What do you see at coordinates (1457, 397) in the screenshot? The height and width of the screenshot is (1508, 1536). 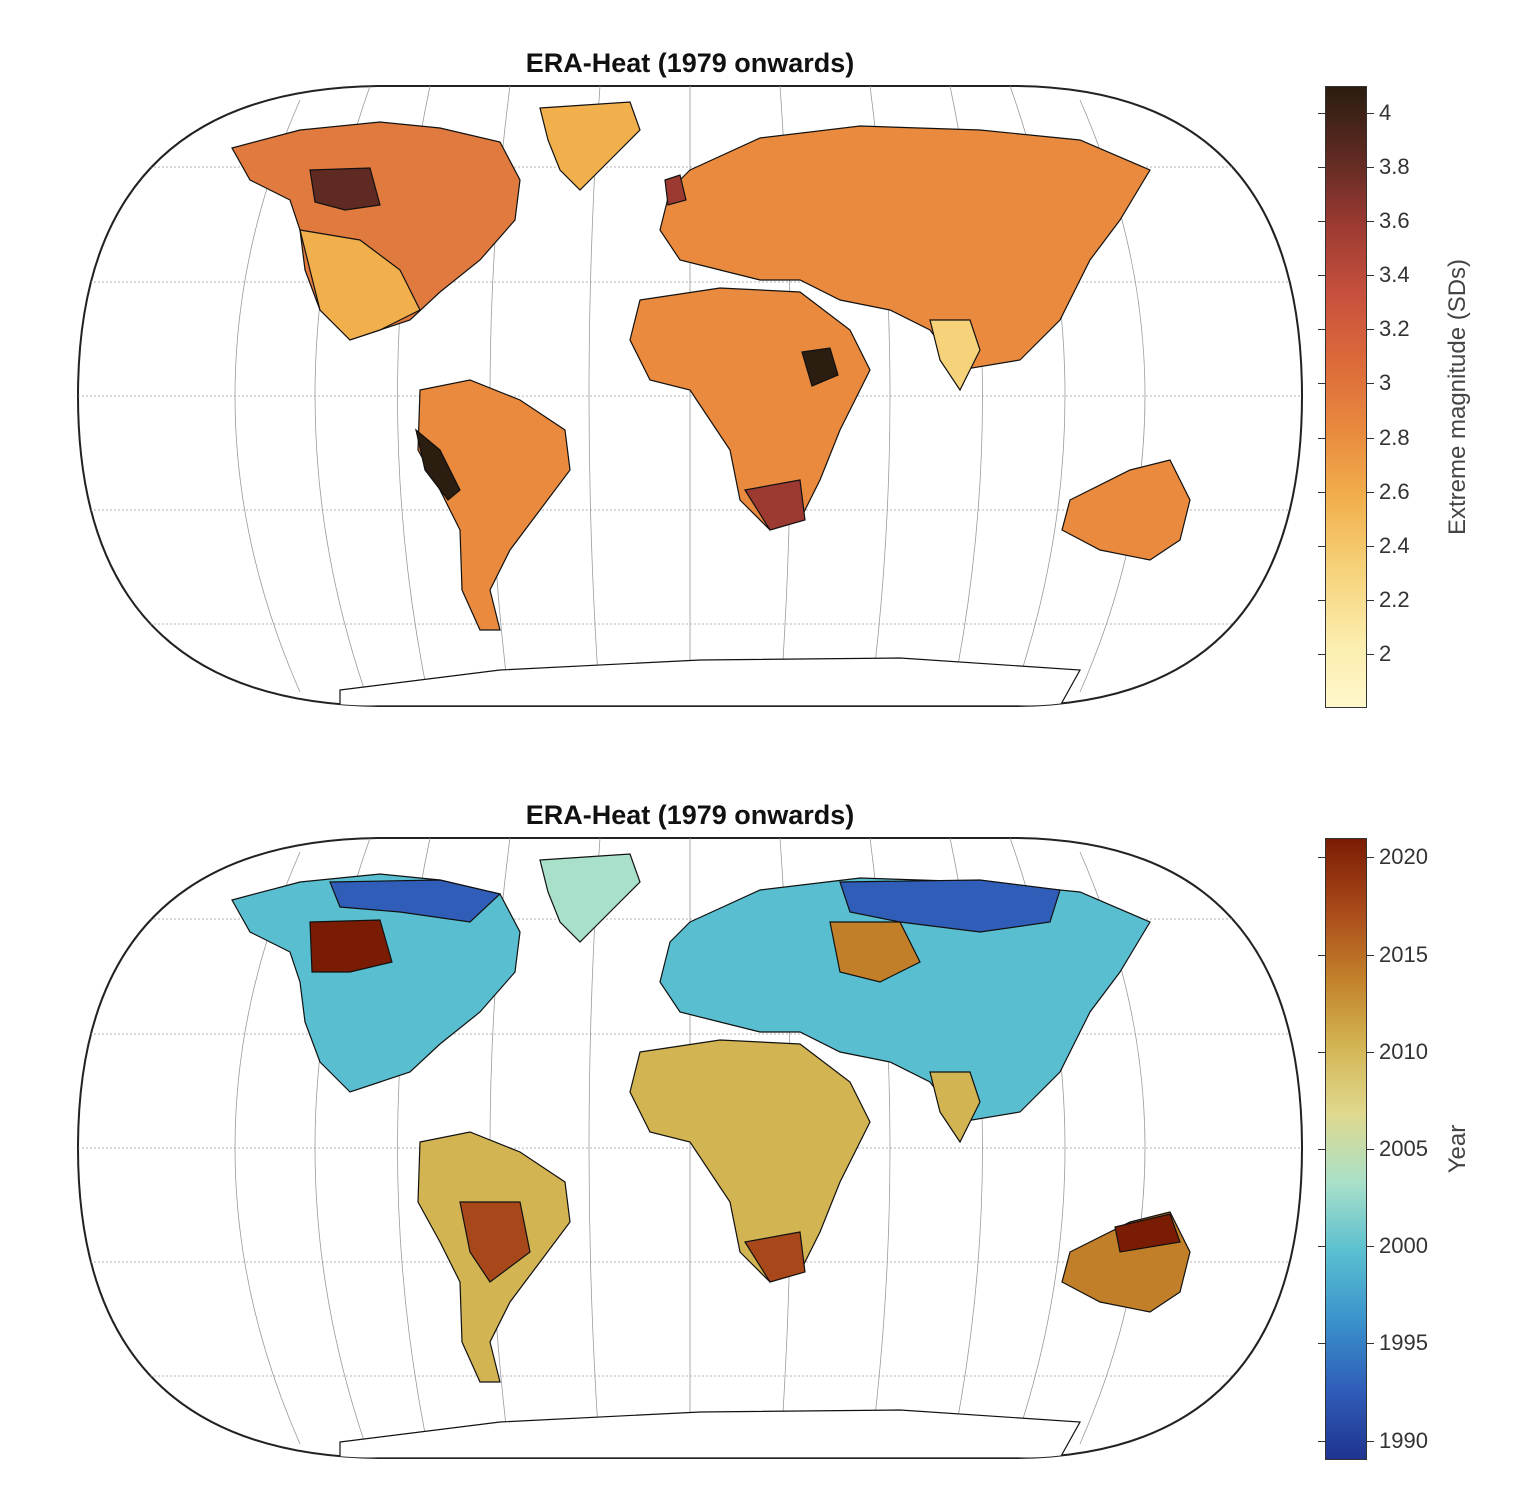 I see `colorbar-label: Extreme magnitude (SDs)` at bounding box center [1457, 397].